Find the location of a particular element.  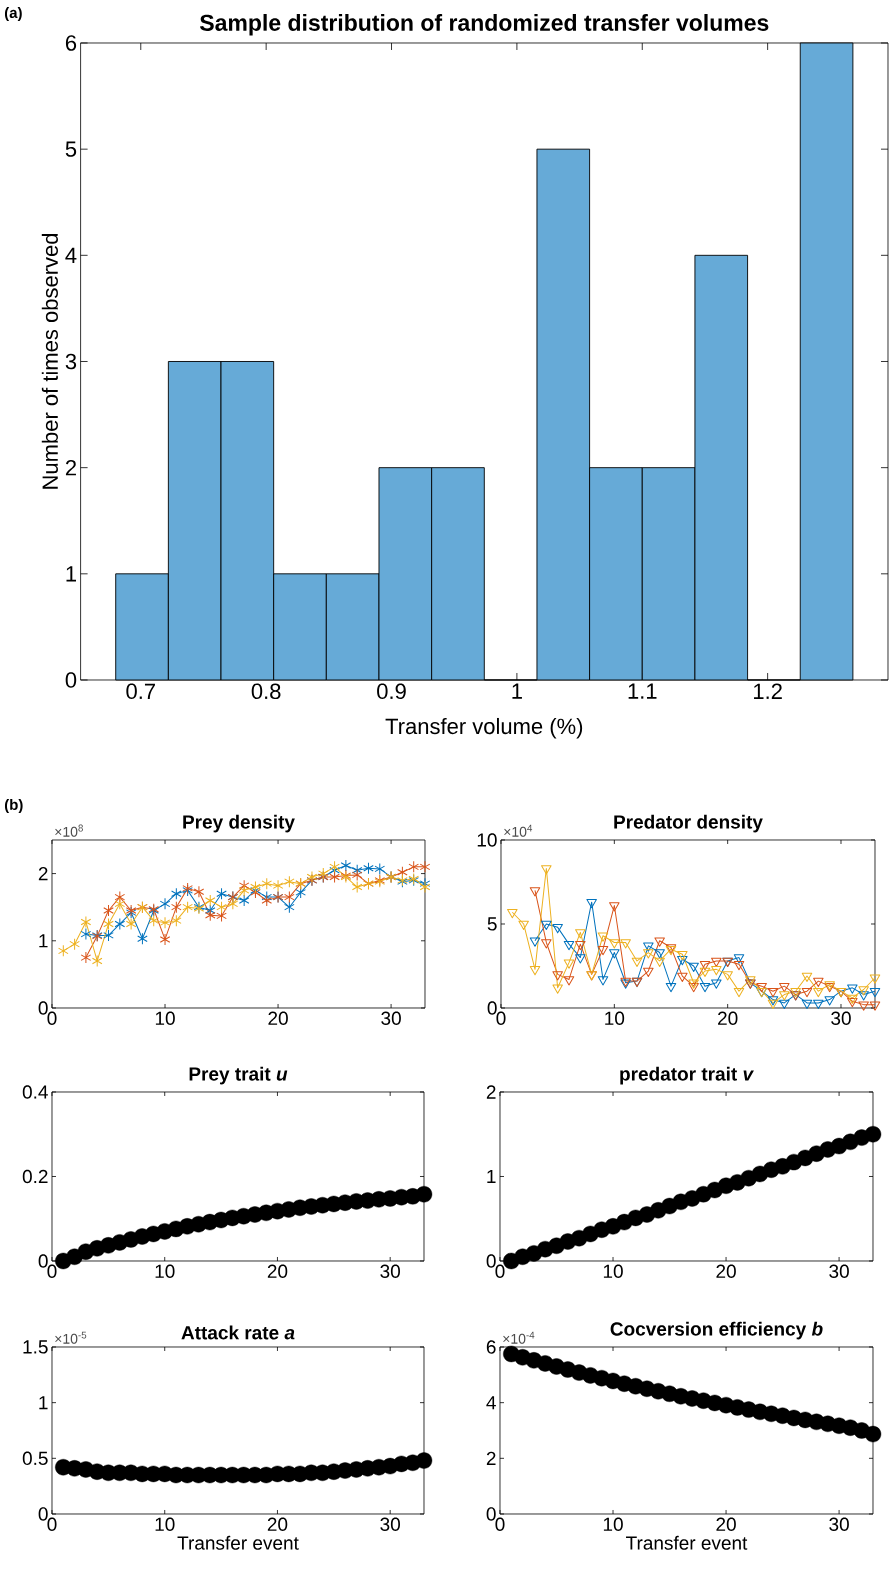

x-axis-title: Transfer volume (%) is located at coordinates (484, 728).